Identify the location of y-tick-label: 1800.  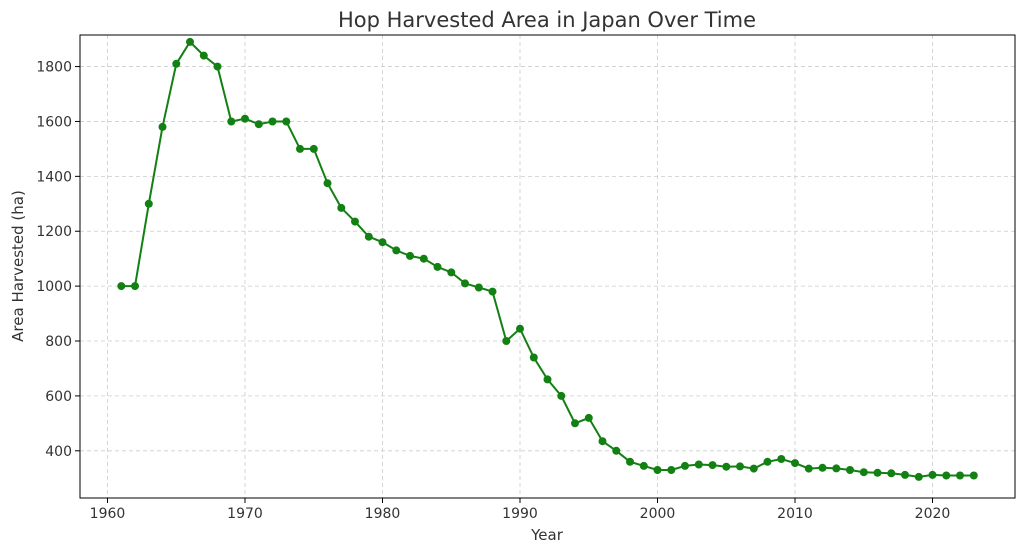
(54, 68).